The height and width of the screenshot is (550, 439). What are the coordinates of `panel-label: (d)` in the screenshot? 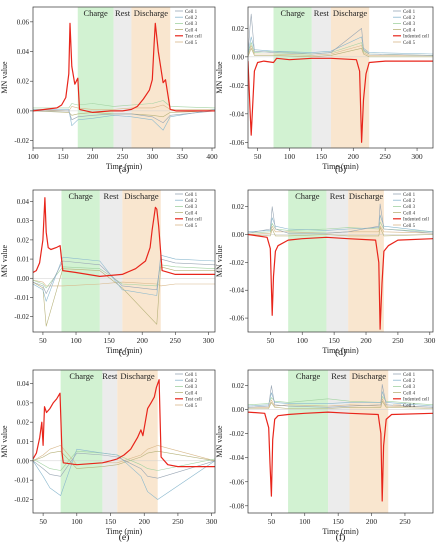 It's located at (340, 352).